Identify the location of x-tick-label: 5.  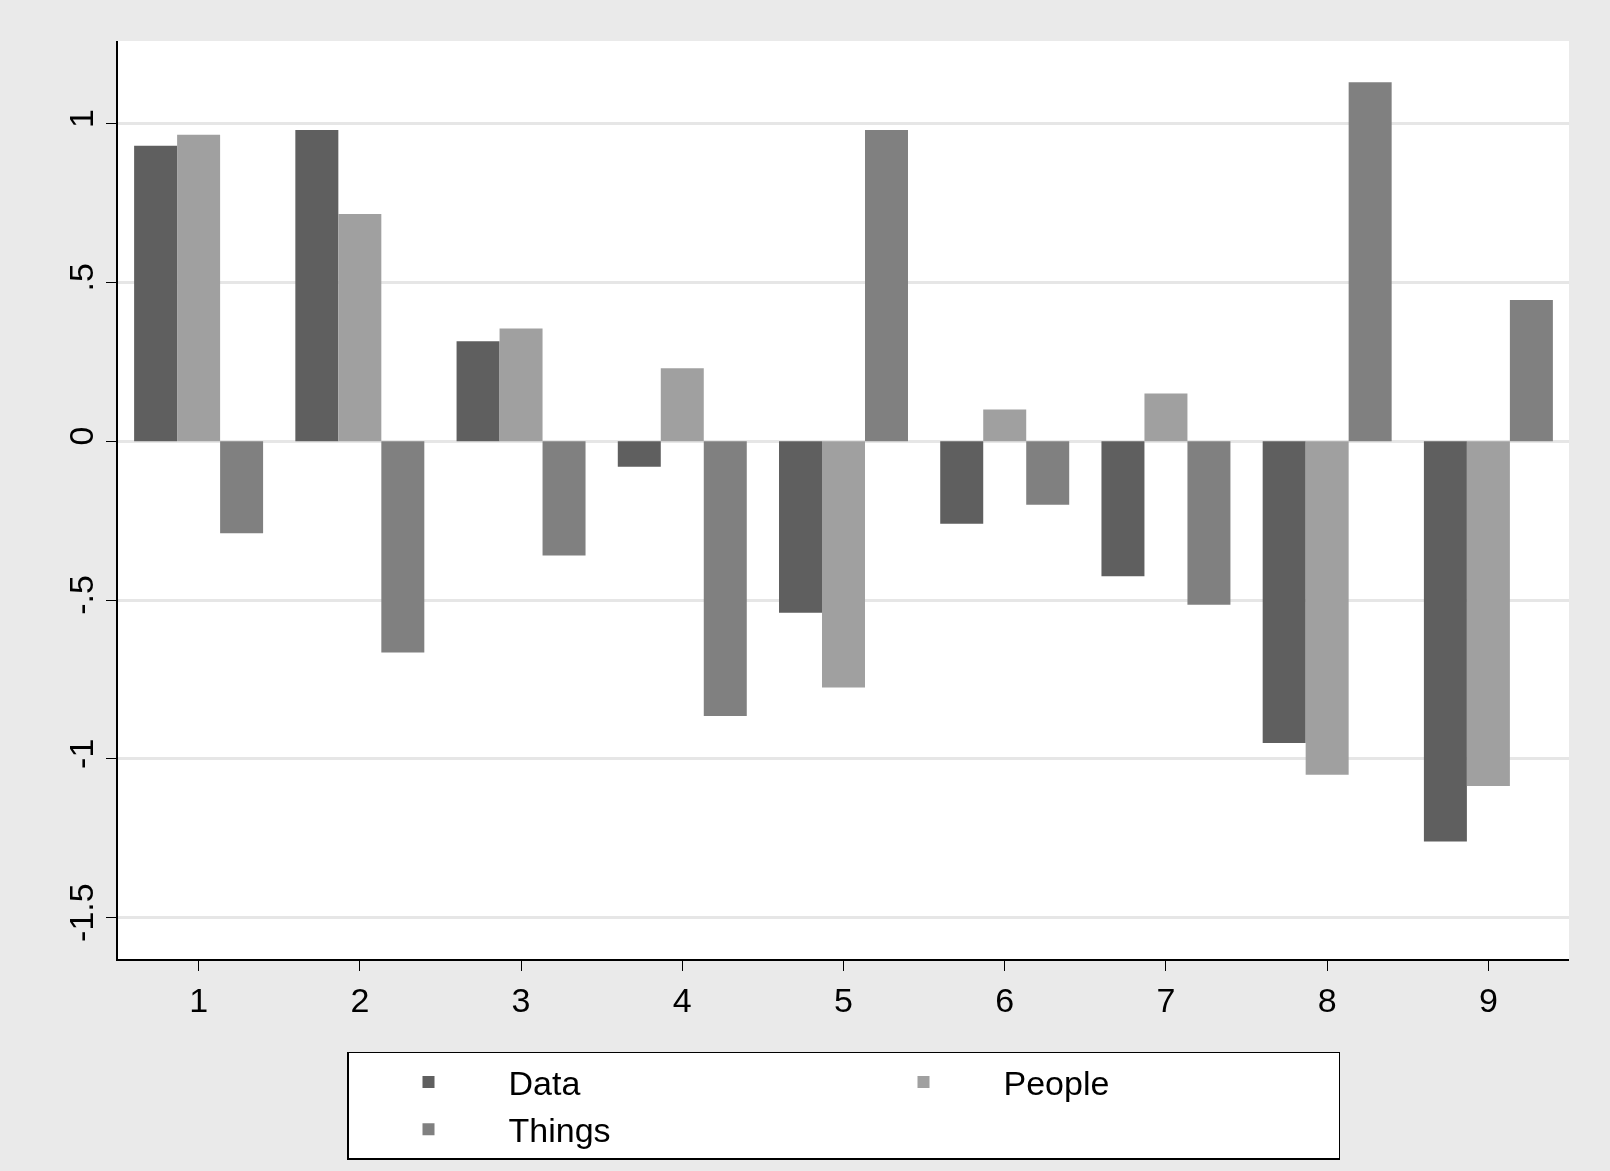
(843, 999).